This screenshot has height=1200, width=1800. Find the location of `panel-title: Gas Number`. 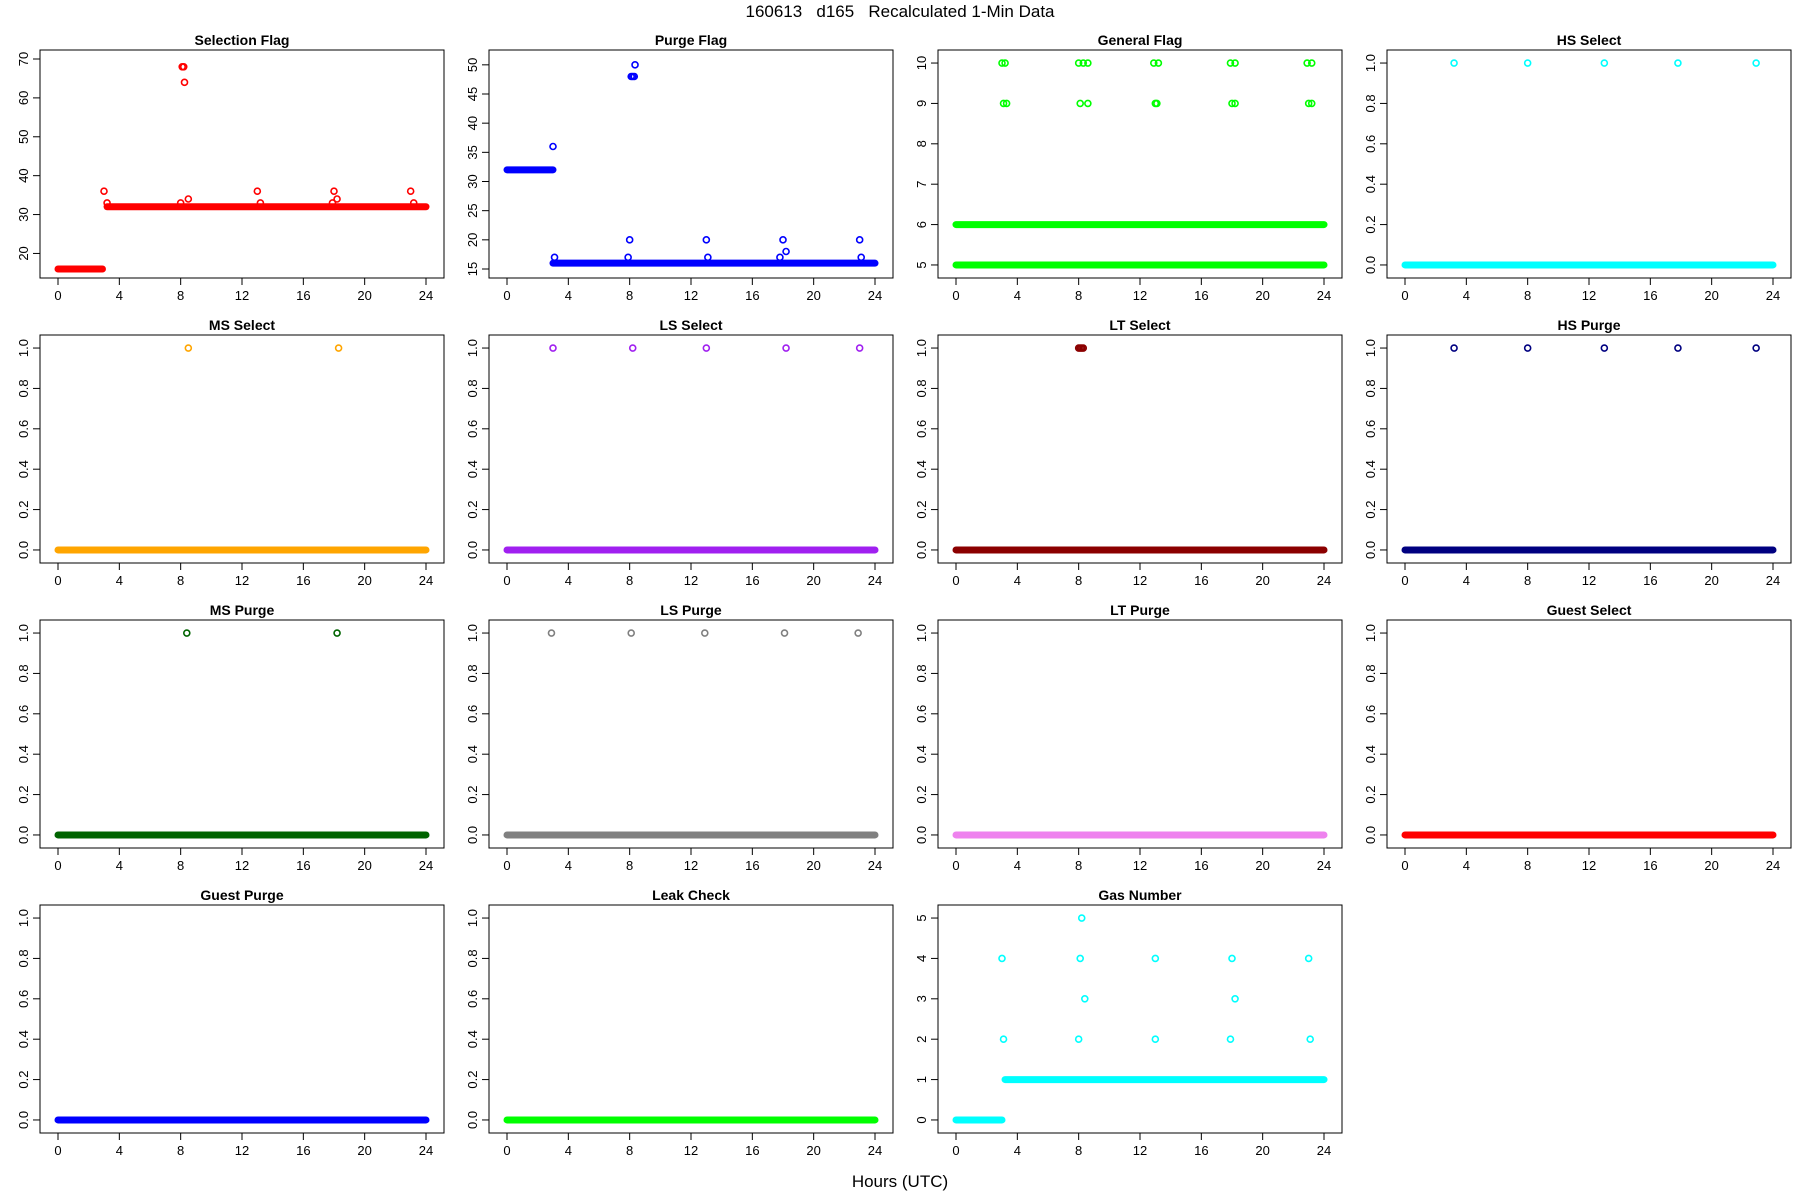

panel-title: Gas Number is located at coordinates (1140, 895).